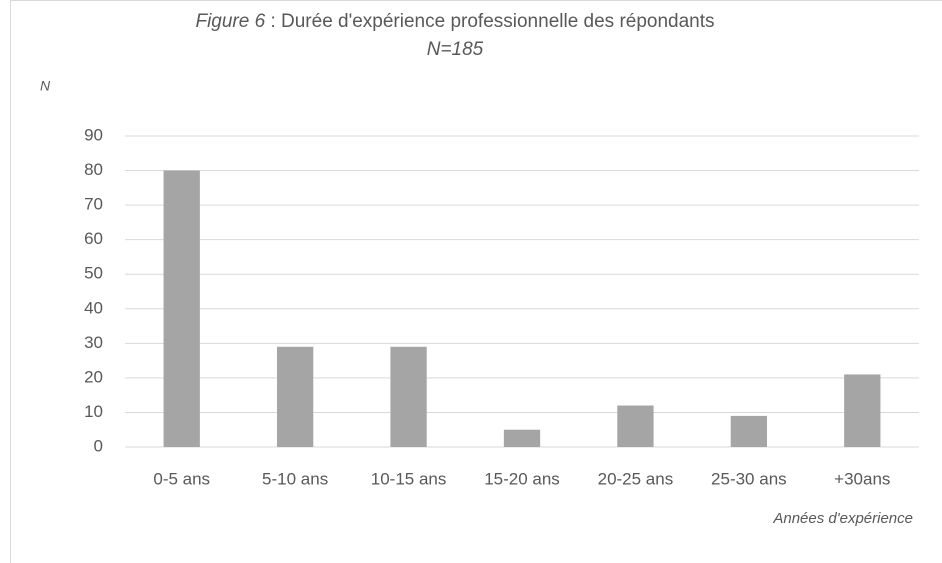 Image resolution: width=942 pixels, height=563 pixels. What do you see at coordinates (45, 86) in the screenshot?
I see `y-axis-label: N` at bounding box center [45, 86].